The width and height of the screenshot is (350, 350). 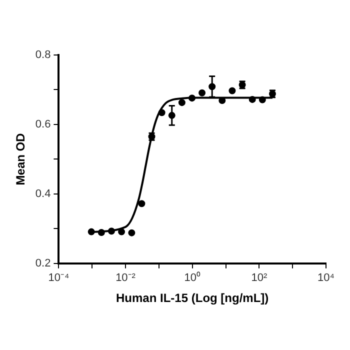 What do you see at coordinates (59, 278) in the screenshot?
I see `x-tick-label: 10⁻⁴` at bounding box center [59, 278].